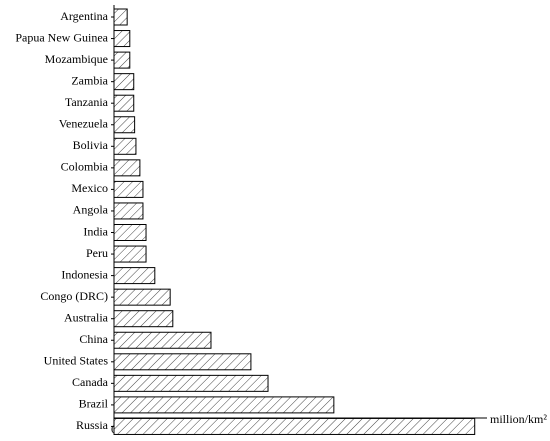 The width and height of the screenshot is (550, 441). What do you see at coordinates (90, 382) in the screenshot?
I see `y-tick-label: Canada` at bounding box center [90, 382].